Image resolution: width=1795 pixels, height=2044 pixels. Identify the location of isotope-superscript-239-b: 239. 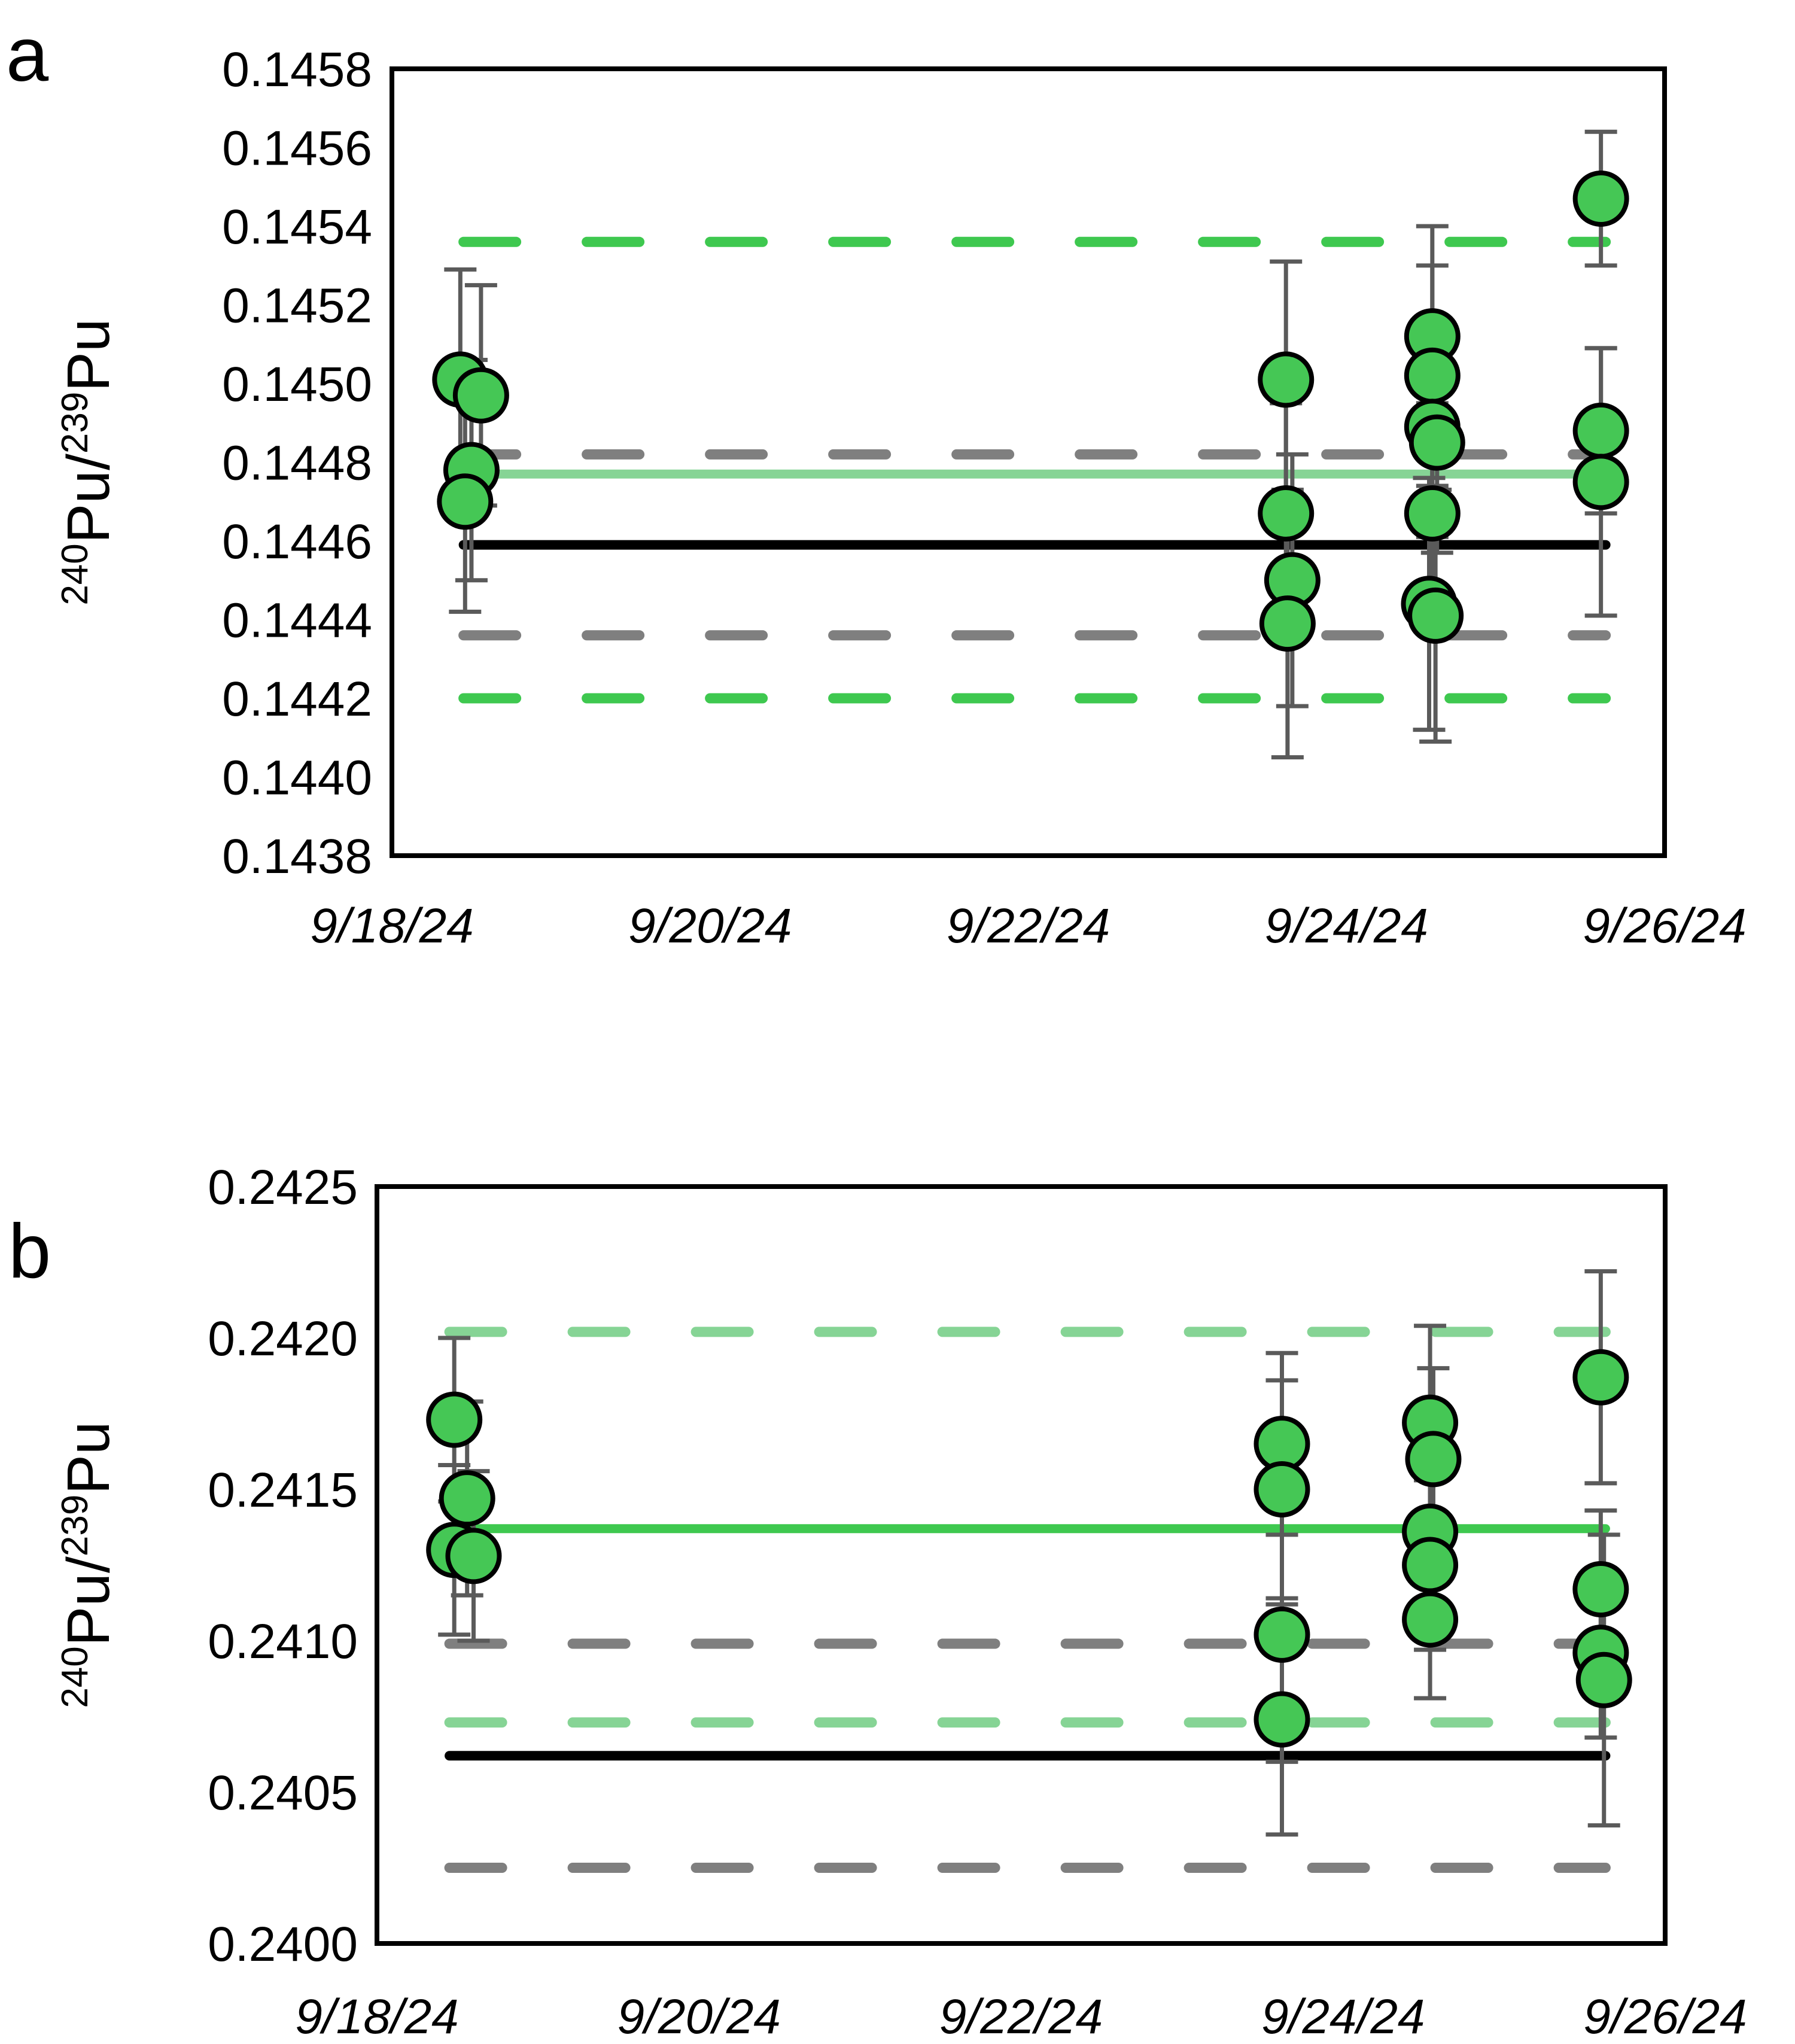
(75, 1525).